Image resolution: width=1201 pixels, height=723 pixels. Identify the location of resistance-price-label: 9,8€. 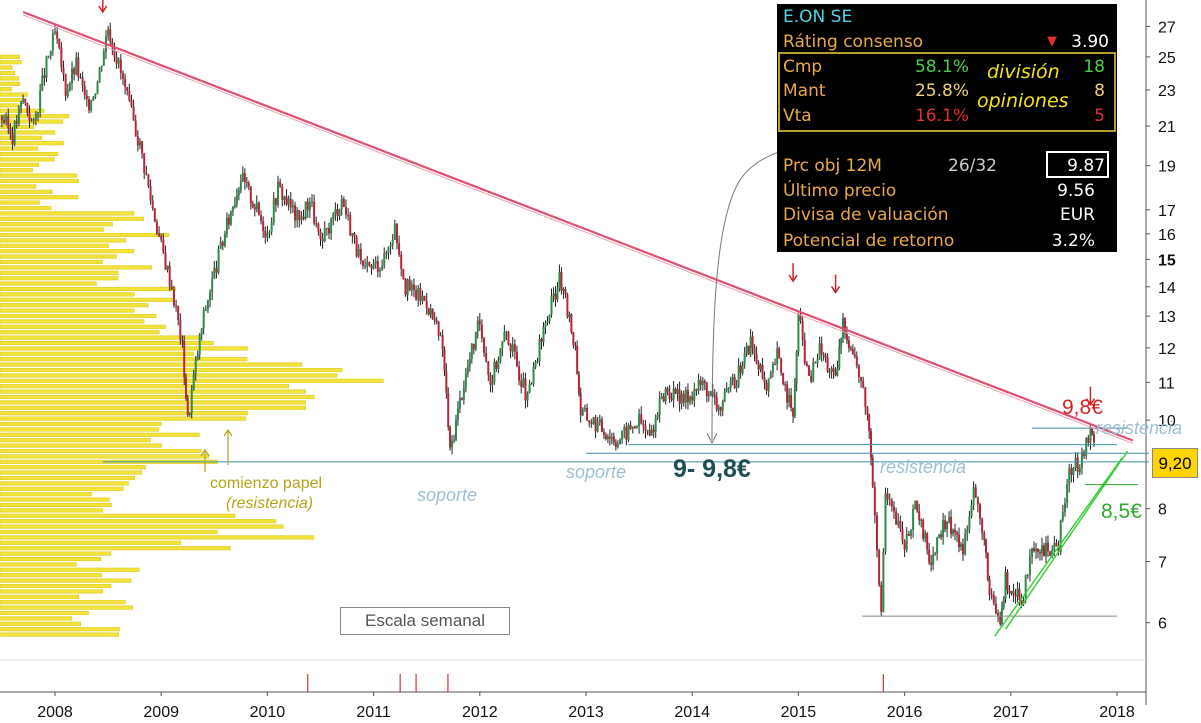
(1082, 407).